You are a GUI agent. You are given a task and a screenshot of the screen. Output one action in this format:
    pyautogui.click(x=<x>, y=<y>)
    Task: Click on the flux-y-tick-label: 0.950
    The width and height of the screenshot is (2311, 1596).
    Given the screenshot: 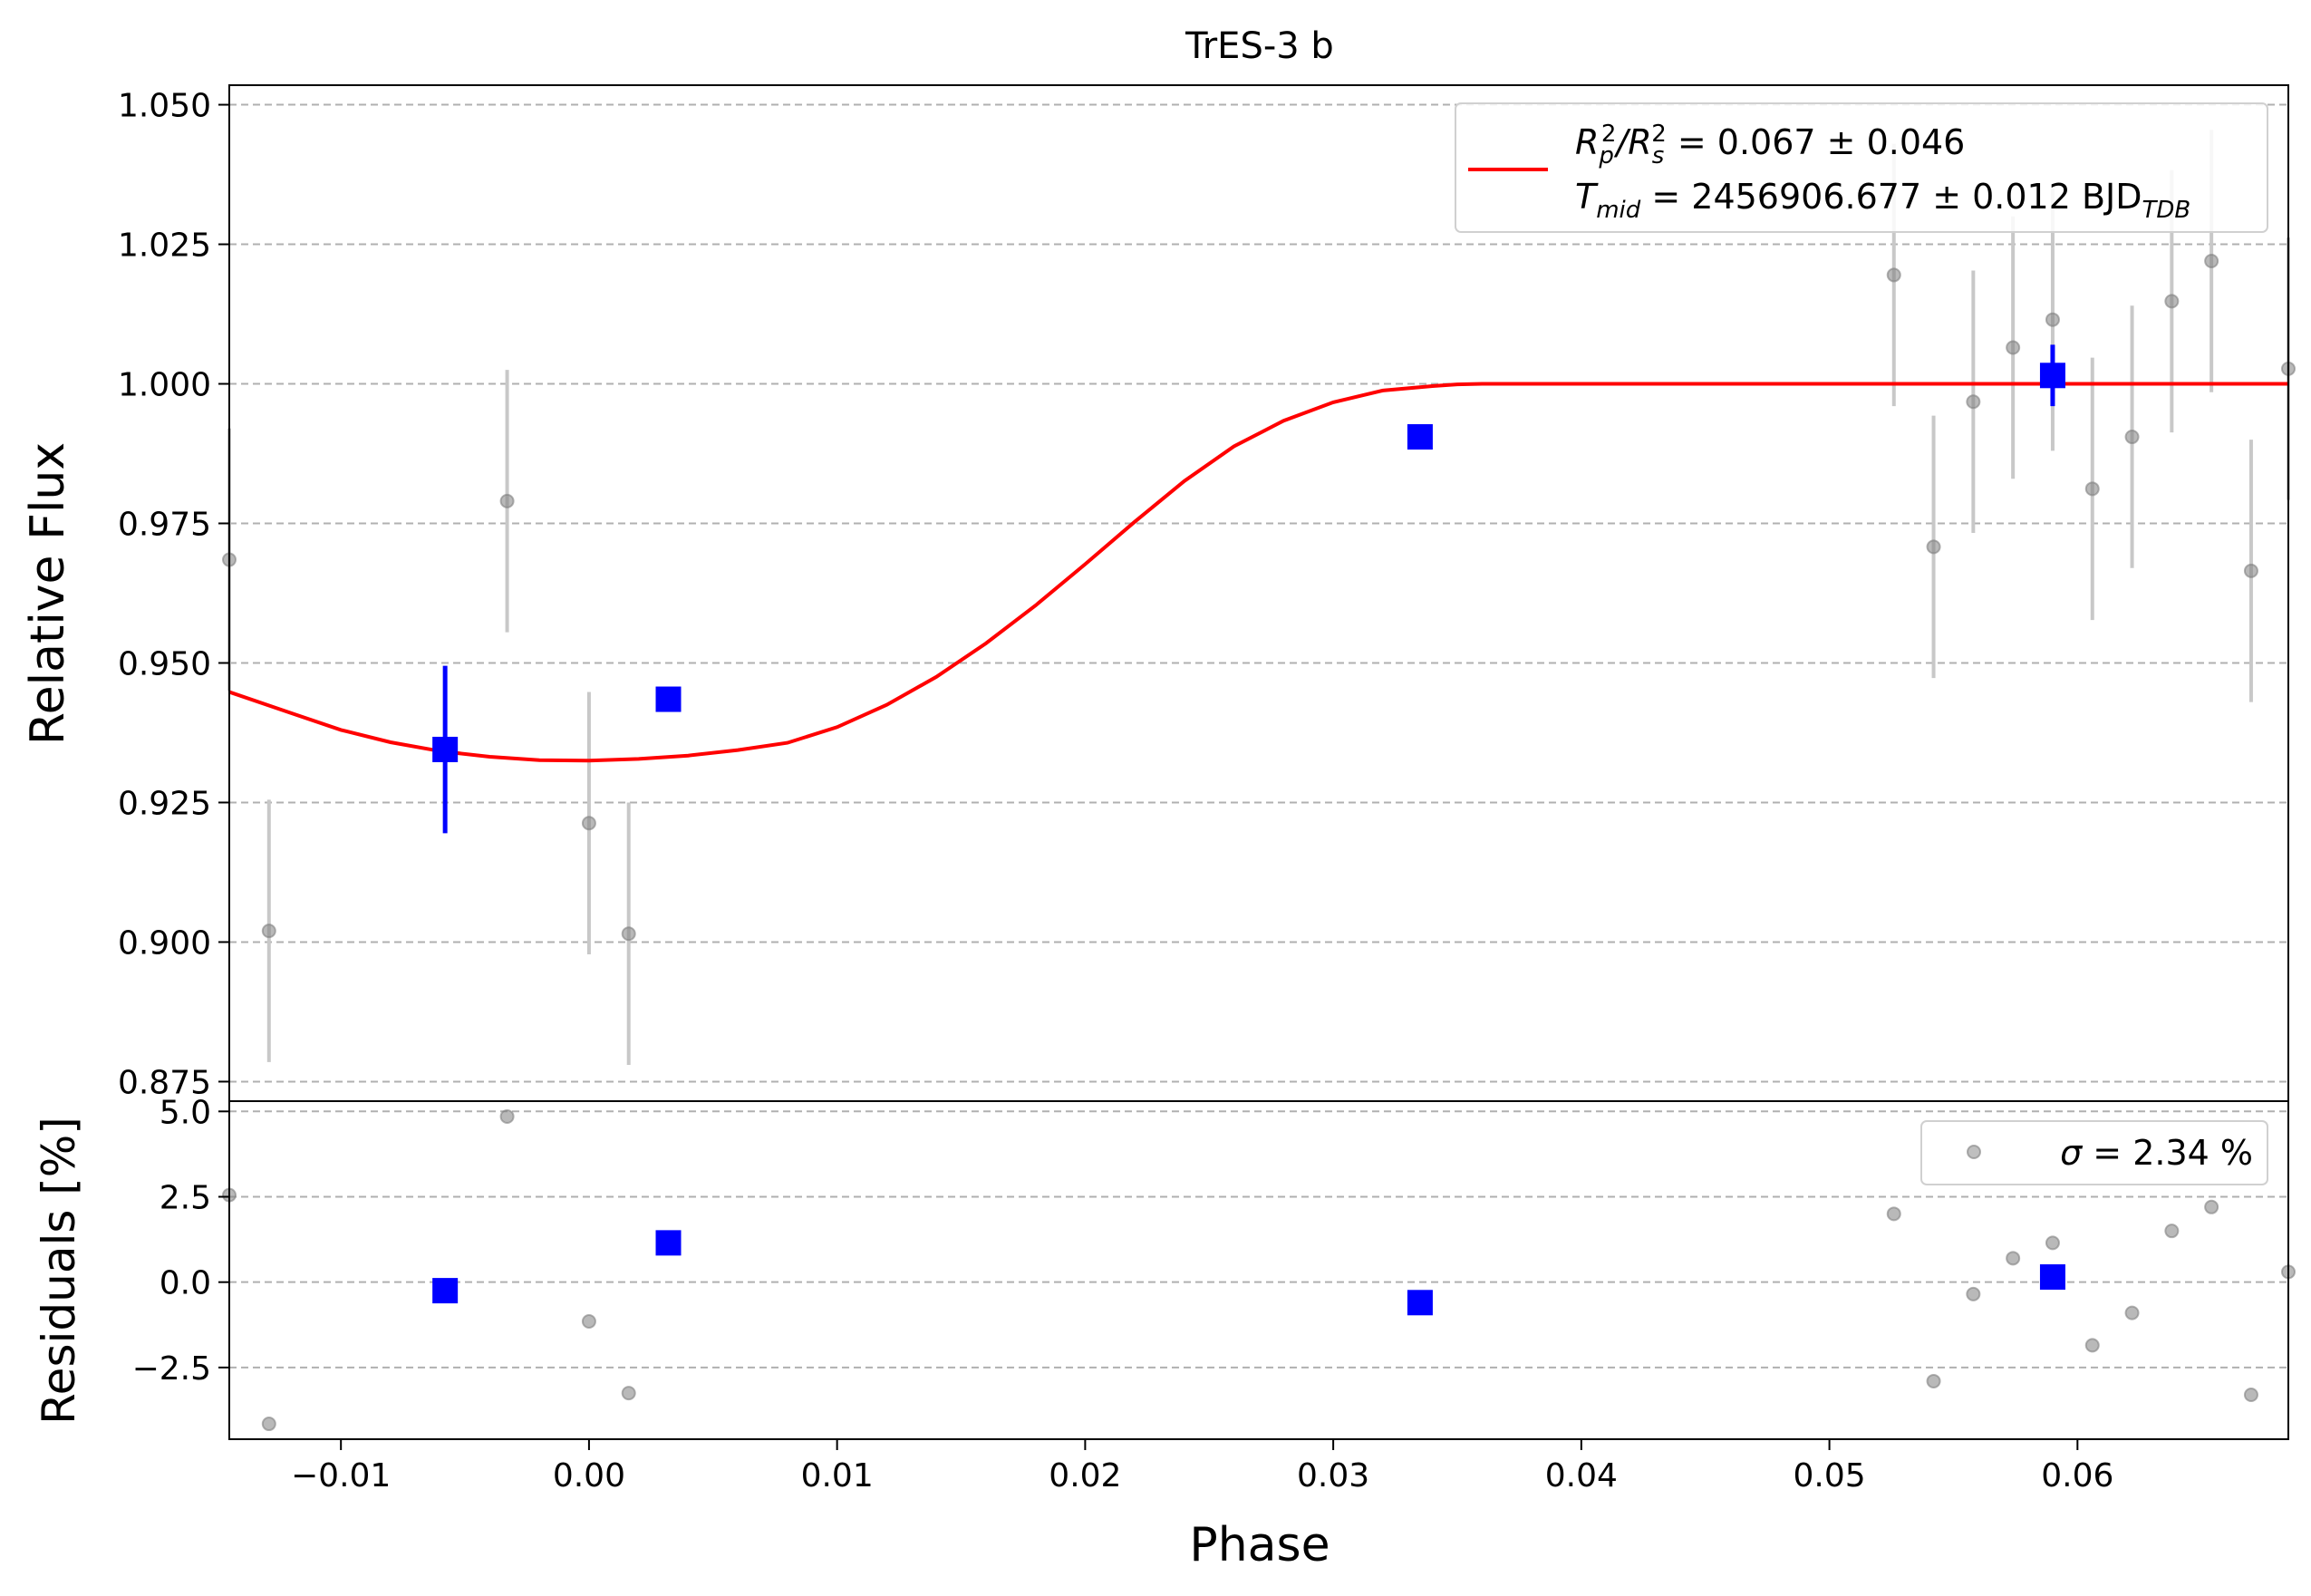 What is the action you would take?
    pyautogui.click(x=164, y=663)
    